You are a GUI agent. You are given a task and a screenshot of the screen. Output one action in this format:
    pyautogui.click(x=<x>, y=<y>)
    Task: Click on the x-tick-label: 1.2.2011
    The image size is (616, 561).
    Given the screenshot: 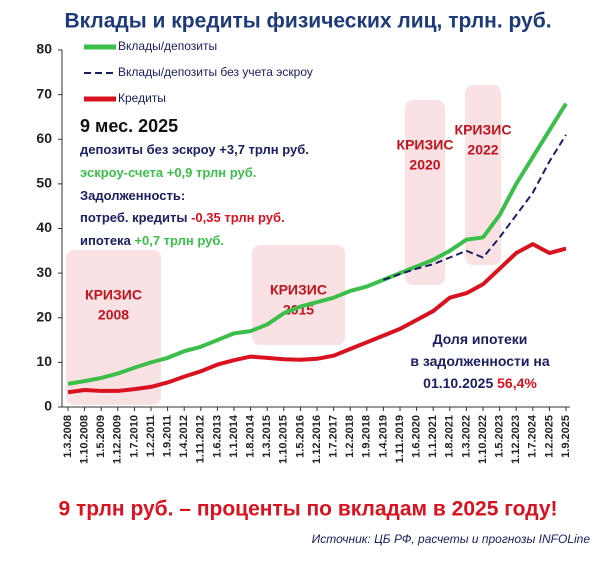 What is the action you would take?
    pyautogui.click(x=151, y=436)
    